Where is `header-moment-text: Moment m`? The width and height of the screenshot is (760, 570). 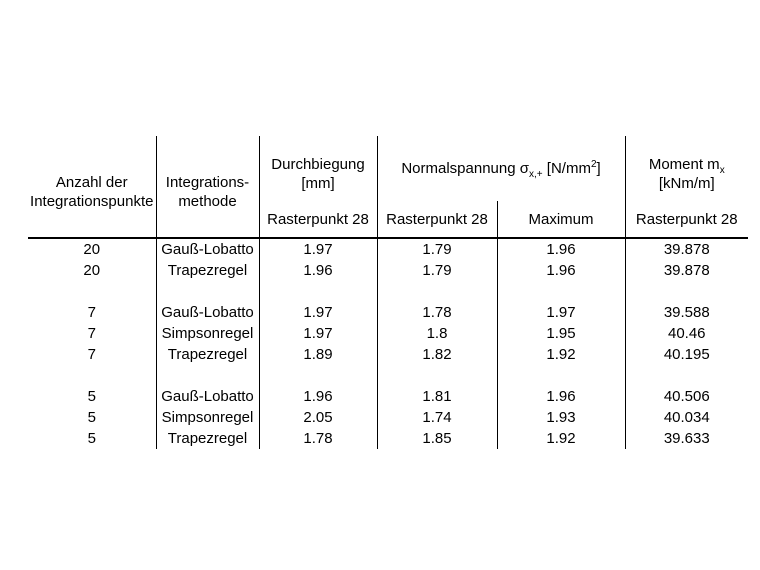
header-moment-text: Moment m is located at coordinates (684, 164).